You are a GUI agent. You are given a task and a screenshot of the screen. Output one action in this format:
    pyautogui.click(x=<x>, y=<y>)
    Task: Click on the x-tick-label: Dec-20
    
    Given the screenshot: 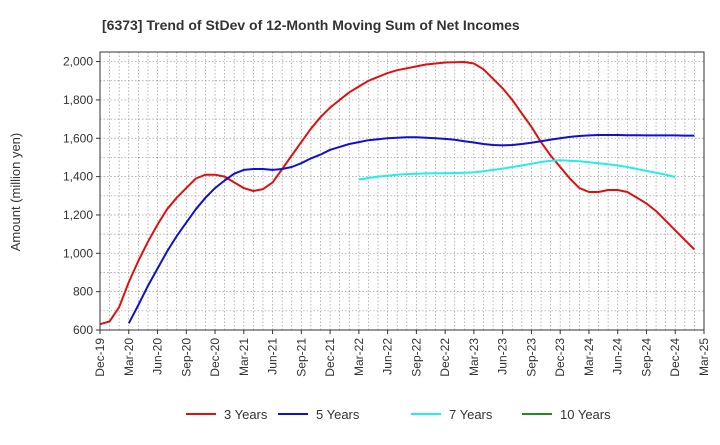 What is the action you would take?
    pyautogui.click(x=215, y=357)
    